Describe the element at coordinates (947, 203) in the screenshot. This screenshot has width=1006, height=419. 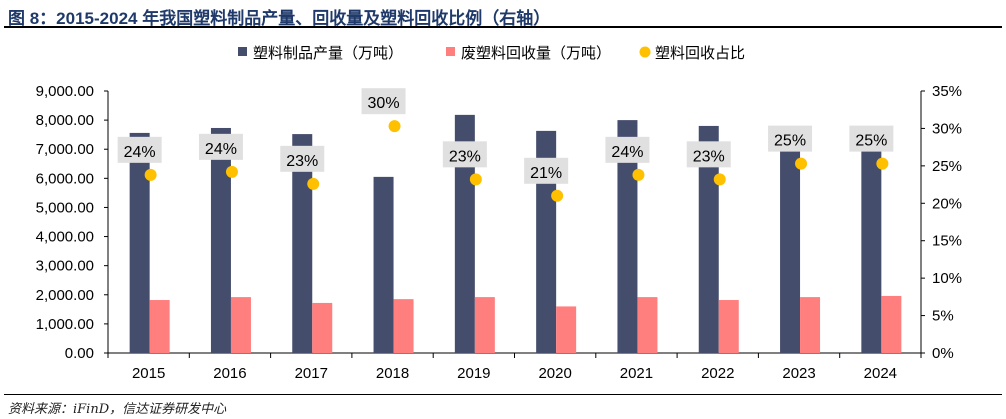
I see `right-tick-label: 20%` at that location.